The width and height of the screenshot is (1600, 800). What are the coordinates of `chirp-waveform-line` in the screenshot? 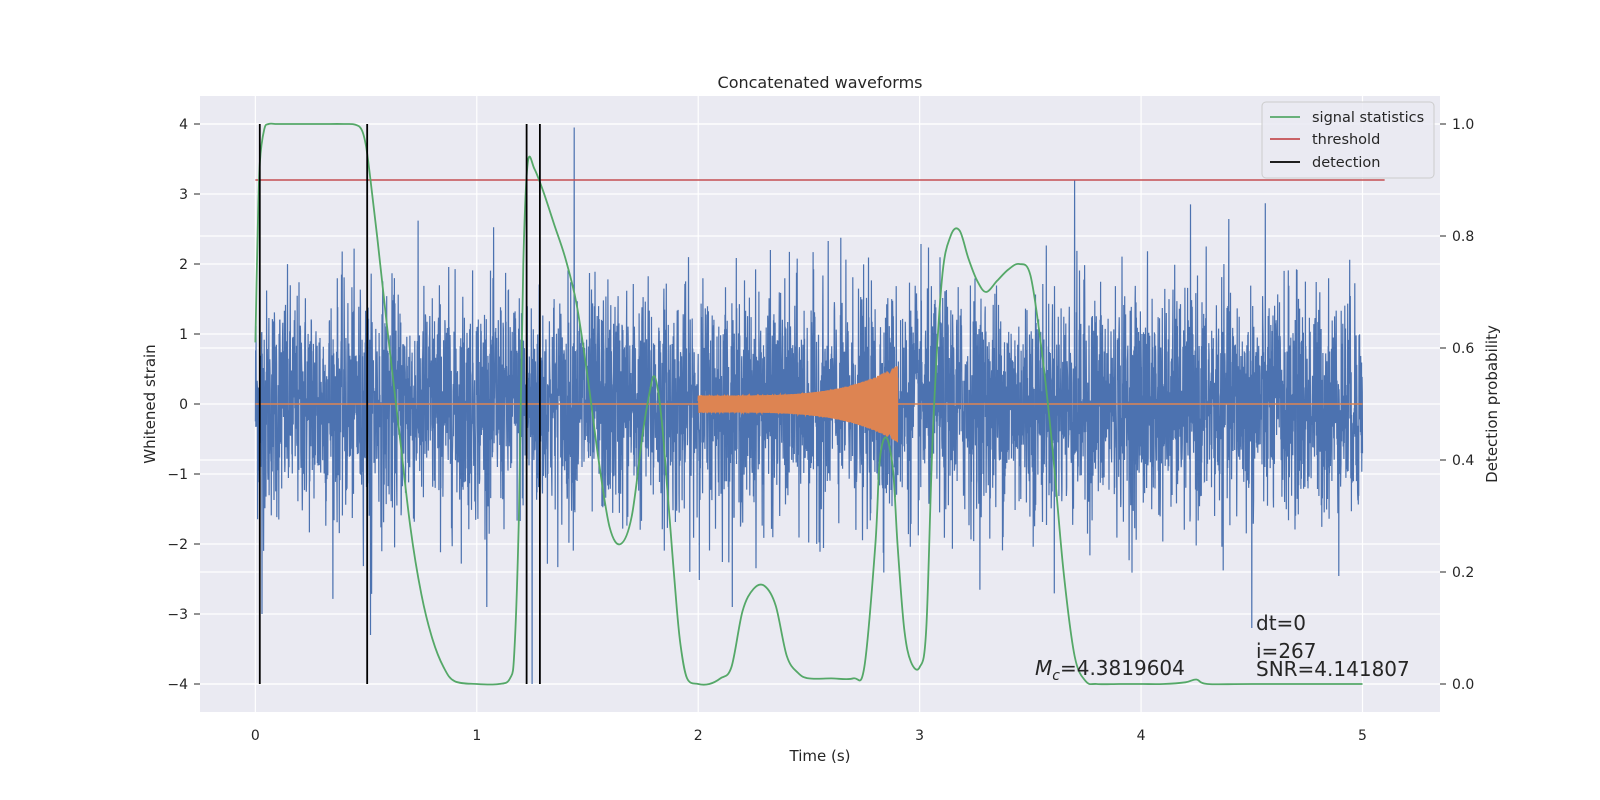 It's located at (798, 404).